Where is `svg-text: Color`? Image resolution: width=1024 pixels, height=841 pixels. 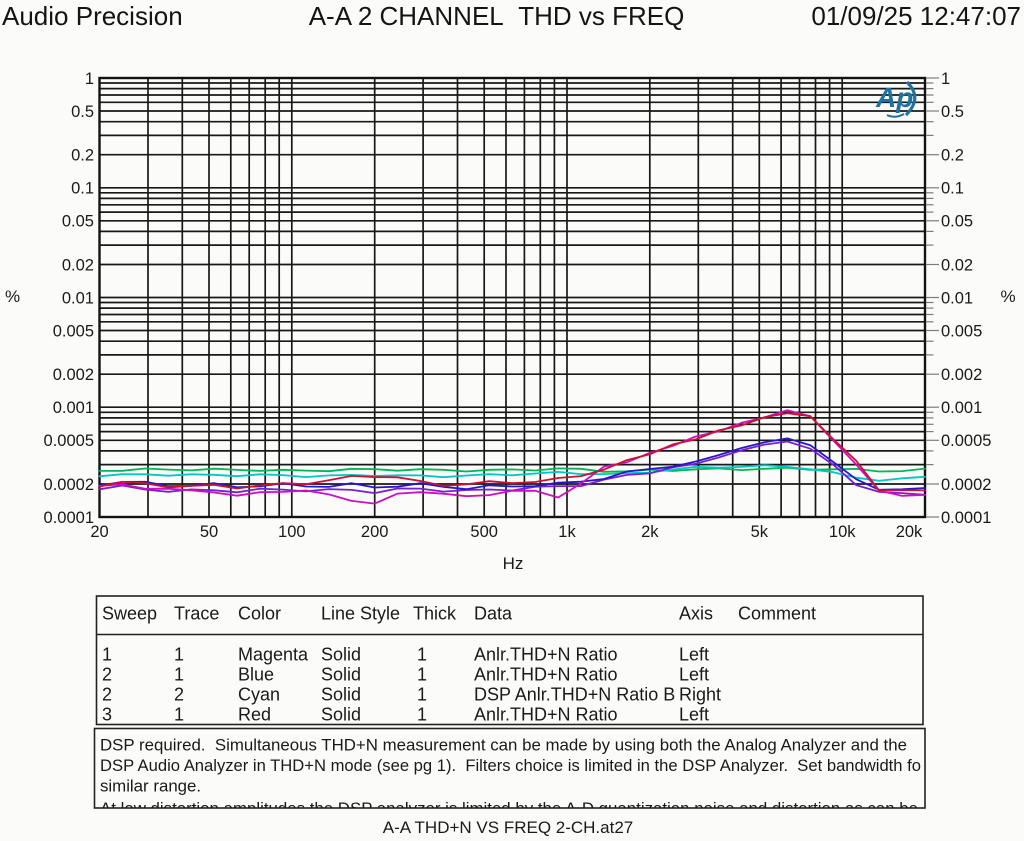
svg-text: Color is located at coordinates (259, 614).